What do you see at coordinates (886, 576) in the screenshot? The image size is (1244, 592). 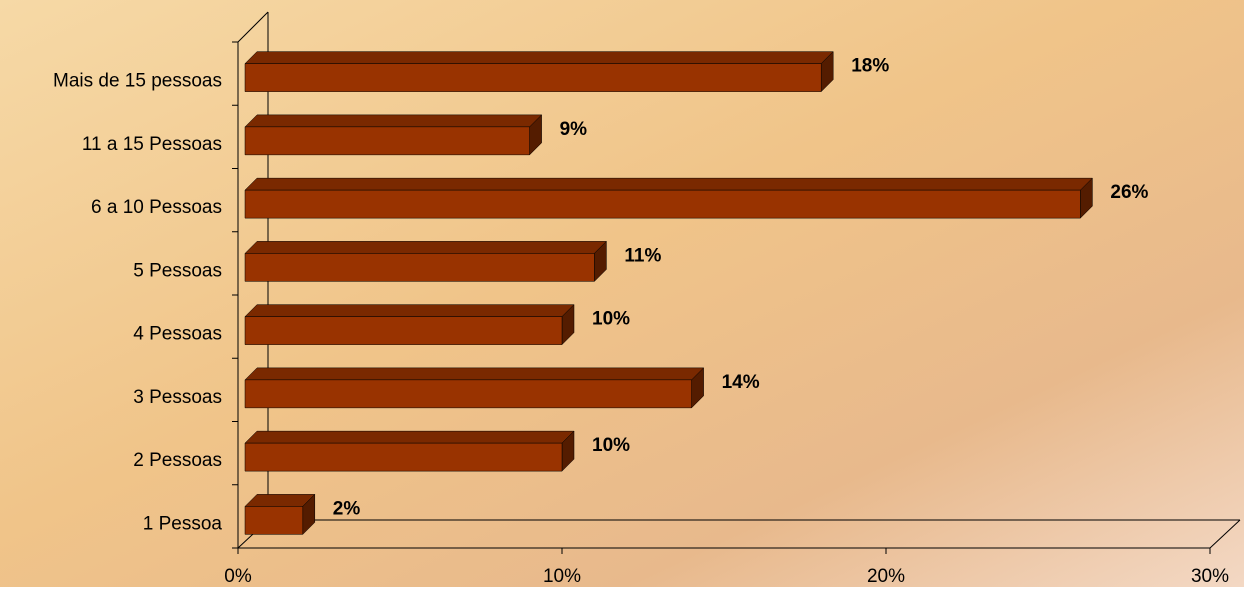 I see `x-tick-label: 20%` at bounding box center [886, 576].